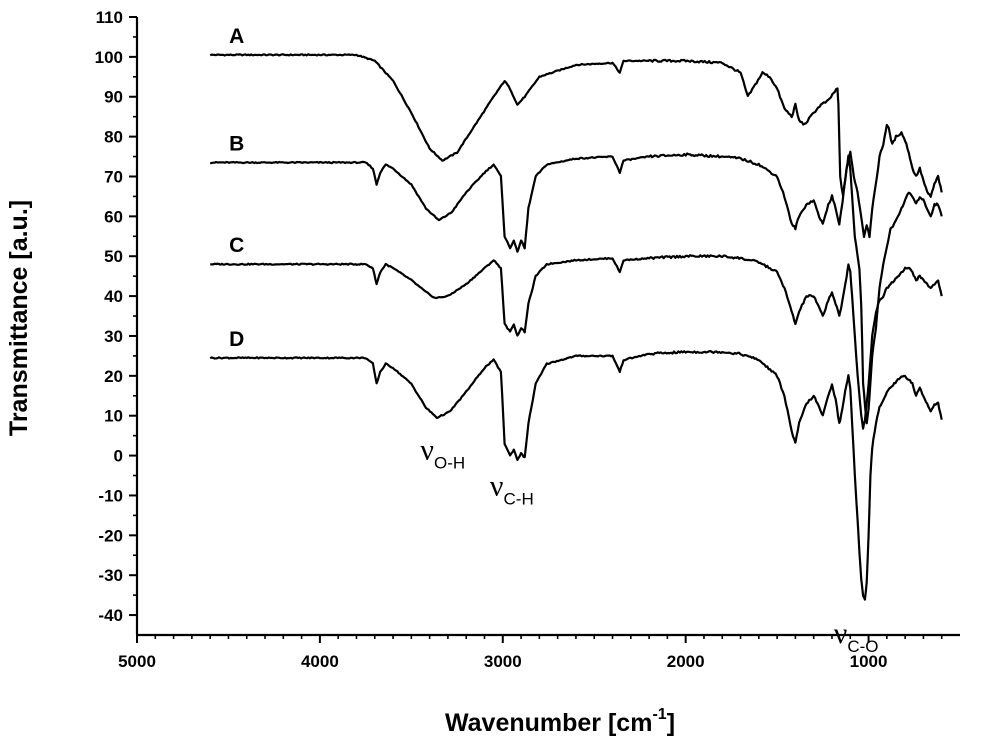 This screenshot has width=983, height=742. I want to click on y-tick-label: 80, so click(113, 137).